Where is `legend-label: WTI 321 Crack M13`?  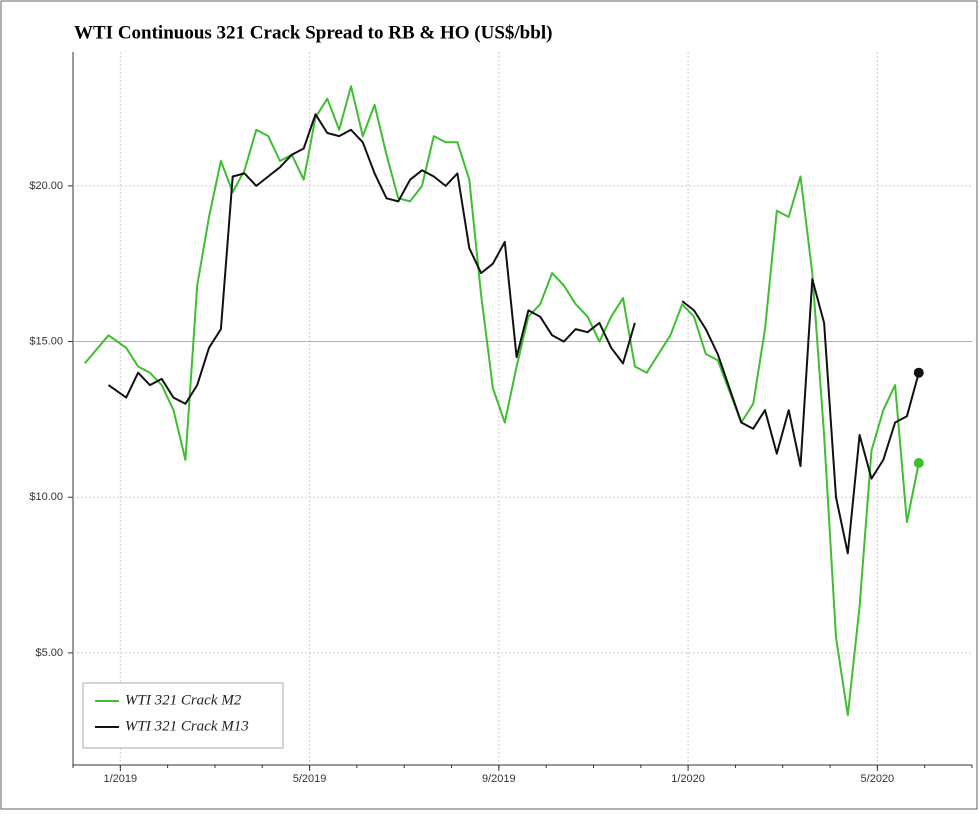 legend-label: WTI 321 Crack M13 is located at coordinates (187, 726).